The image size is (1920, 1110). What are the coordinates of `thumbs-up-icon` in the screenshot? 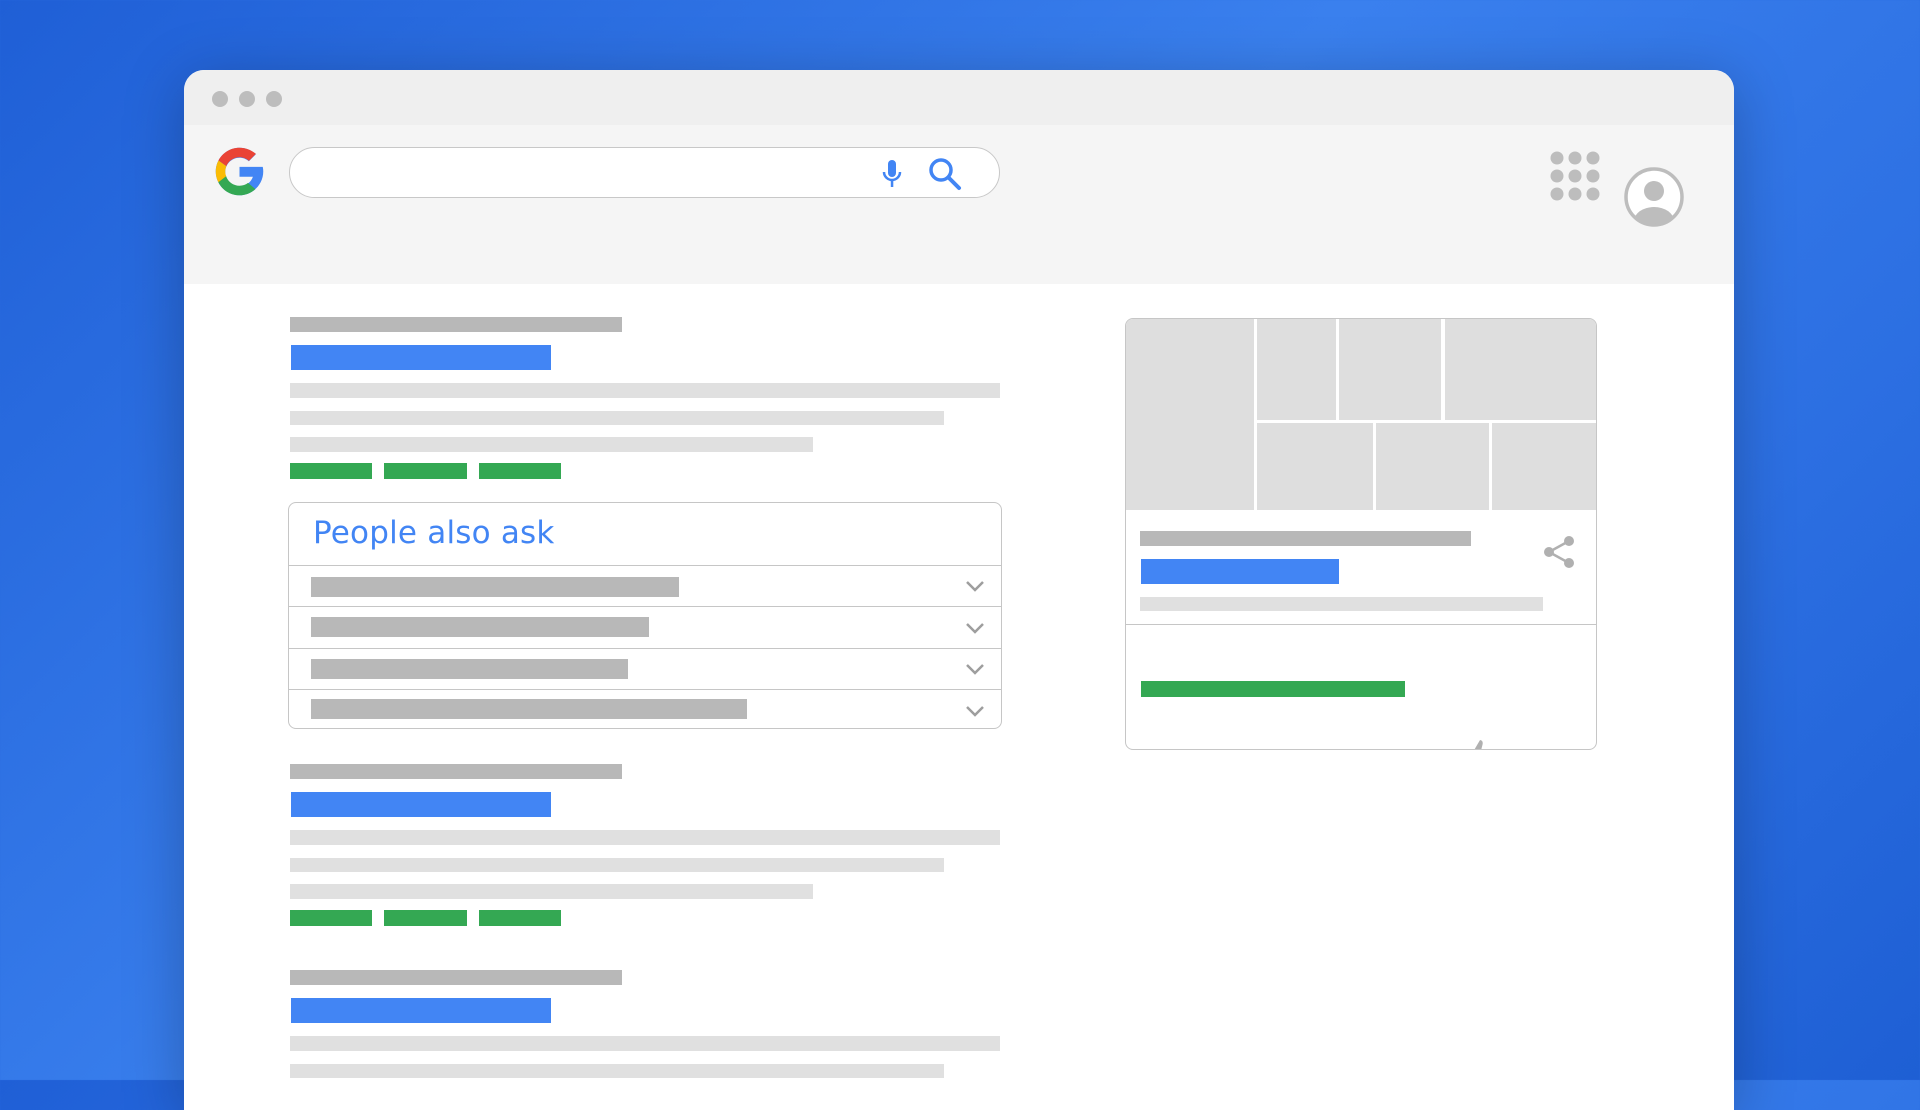 It's located at (1481, 744).